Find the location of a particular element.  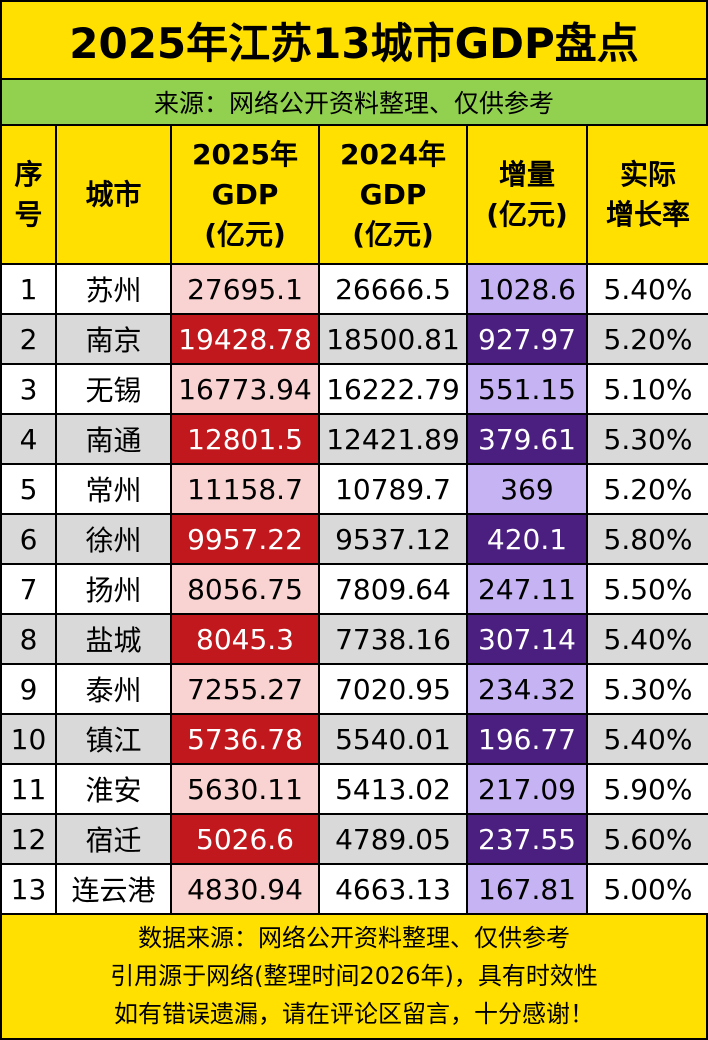

header-line: 号 is located at coordinates (28, 214).